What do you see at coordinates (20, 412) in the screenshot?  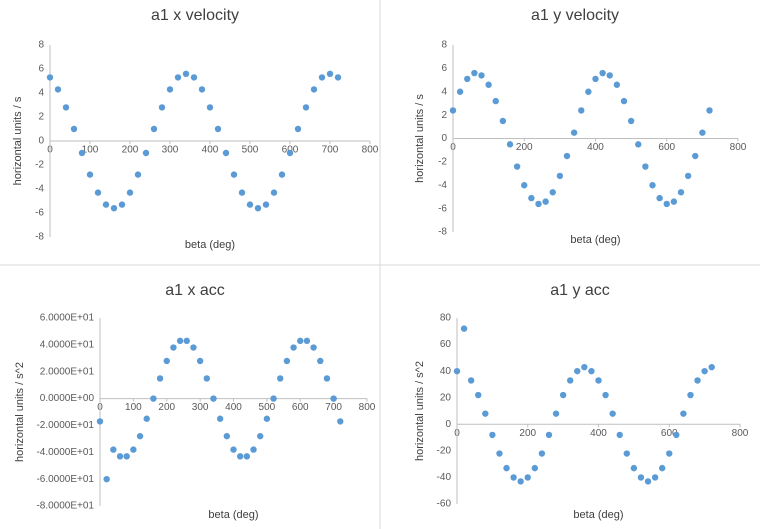 I see `y-axis-title: horizontal units / s^2` at bounding box center [20, 412].